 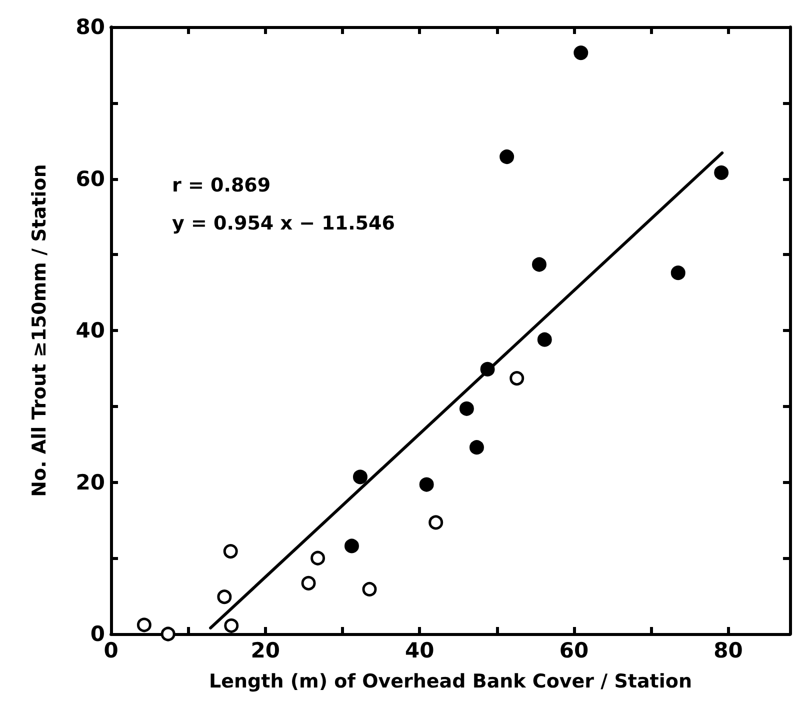 What do you see at coordinates (221, 185) in the screenshot?
I see `annotation: r = 0.869` at bounding box center [221, 185].